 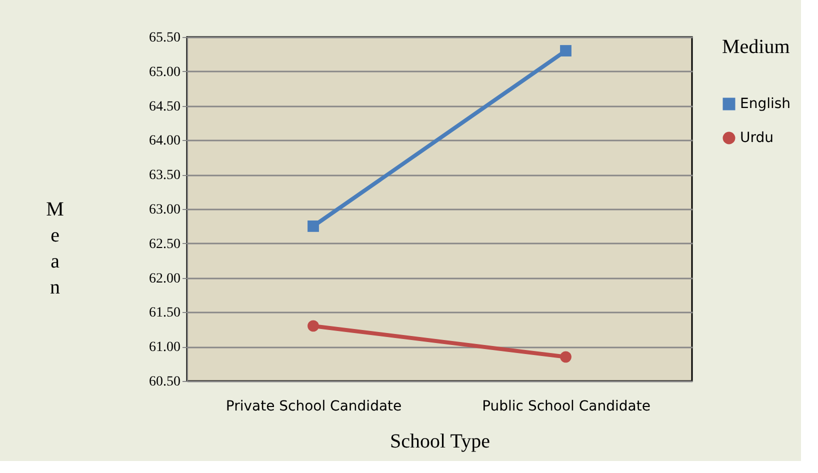 What do you see at coordinates (164, 141) in the screenshot?
I see `y-tick-label: 64.00` at bounding box center [164, 141].